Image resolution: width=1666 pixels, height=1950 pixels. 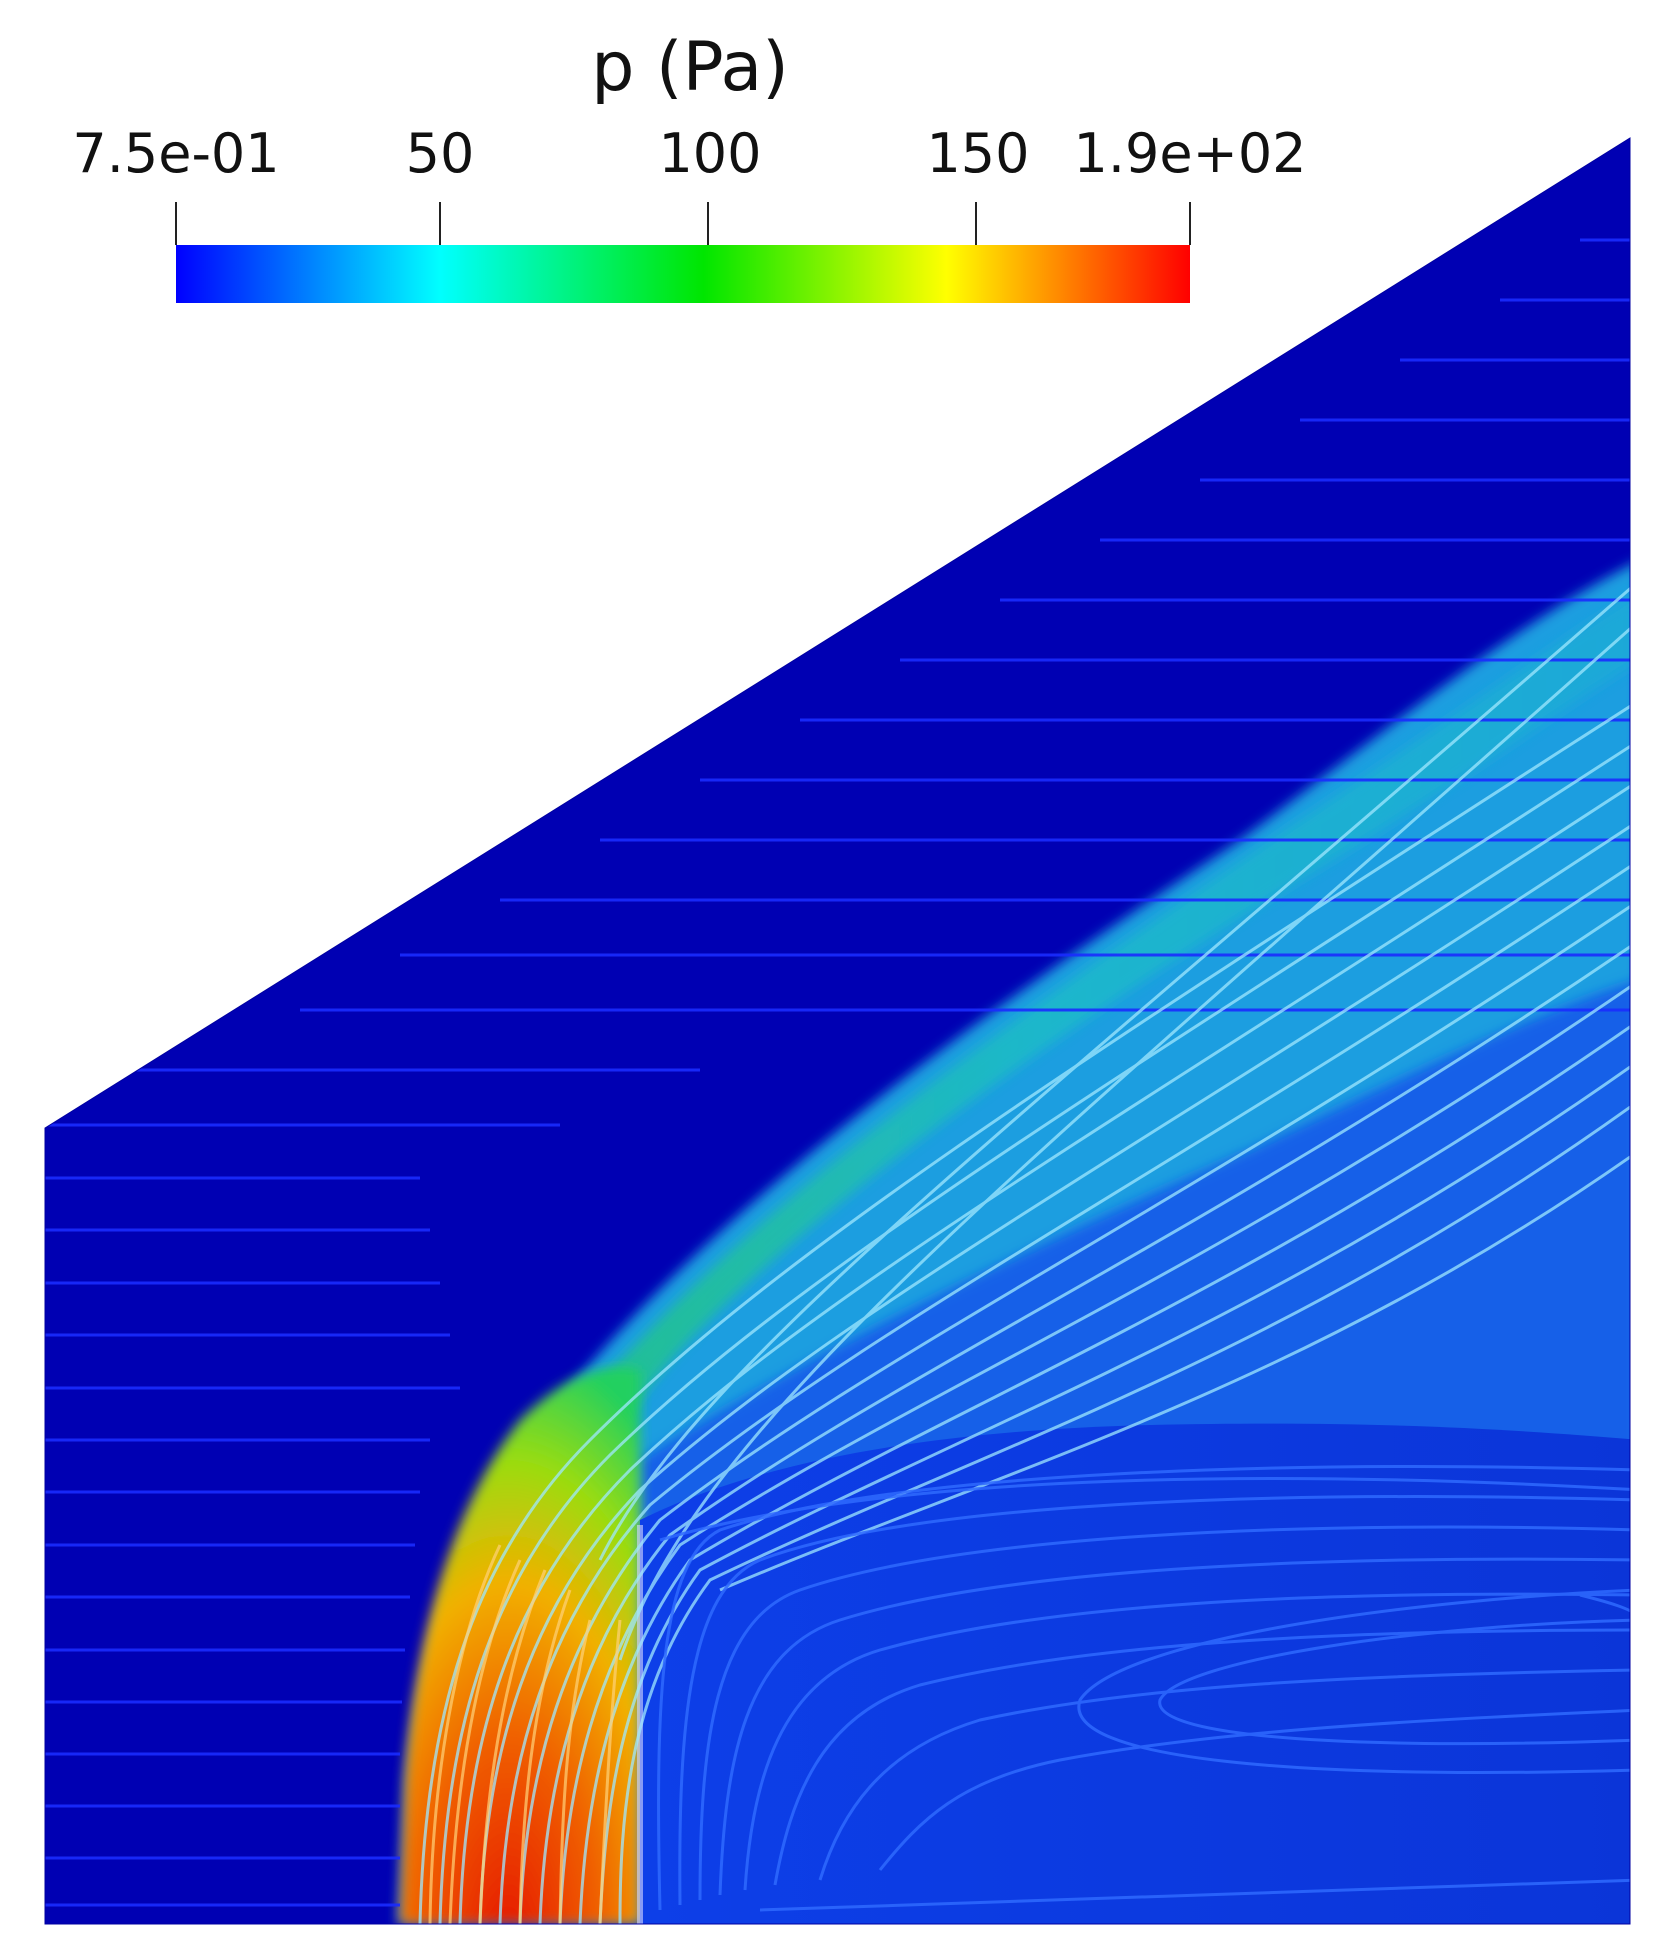 I want to click on colorbar-title: p (Pa), so click(x=689, y=67).